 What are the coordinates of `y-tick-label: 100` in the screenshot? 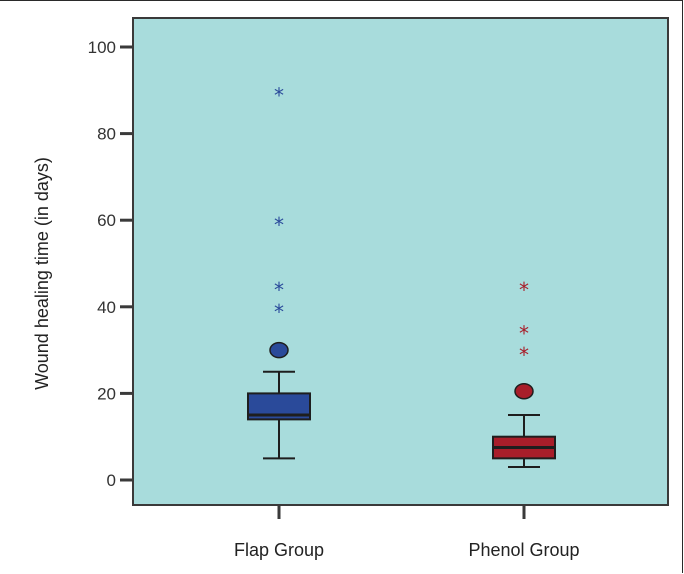 It's located at (102, 47).